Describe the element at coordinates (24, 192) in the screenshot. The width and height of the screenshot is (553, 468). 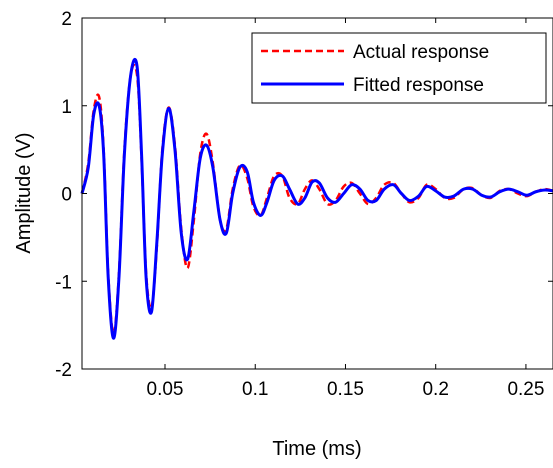
I see `y-axis-label: Amplitude (V)` at that location.